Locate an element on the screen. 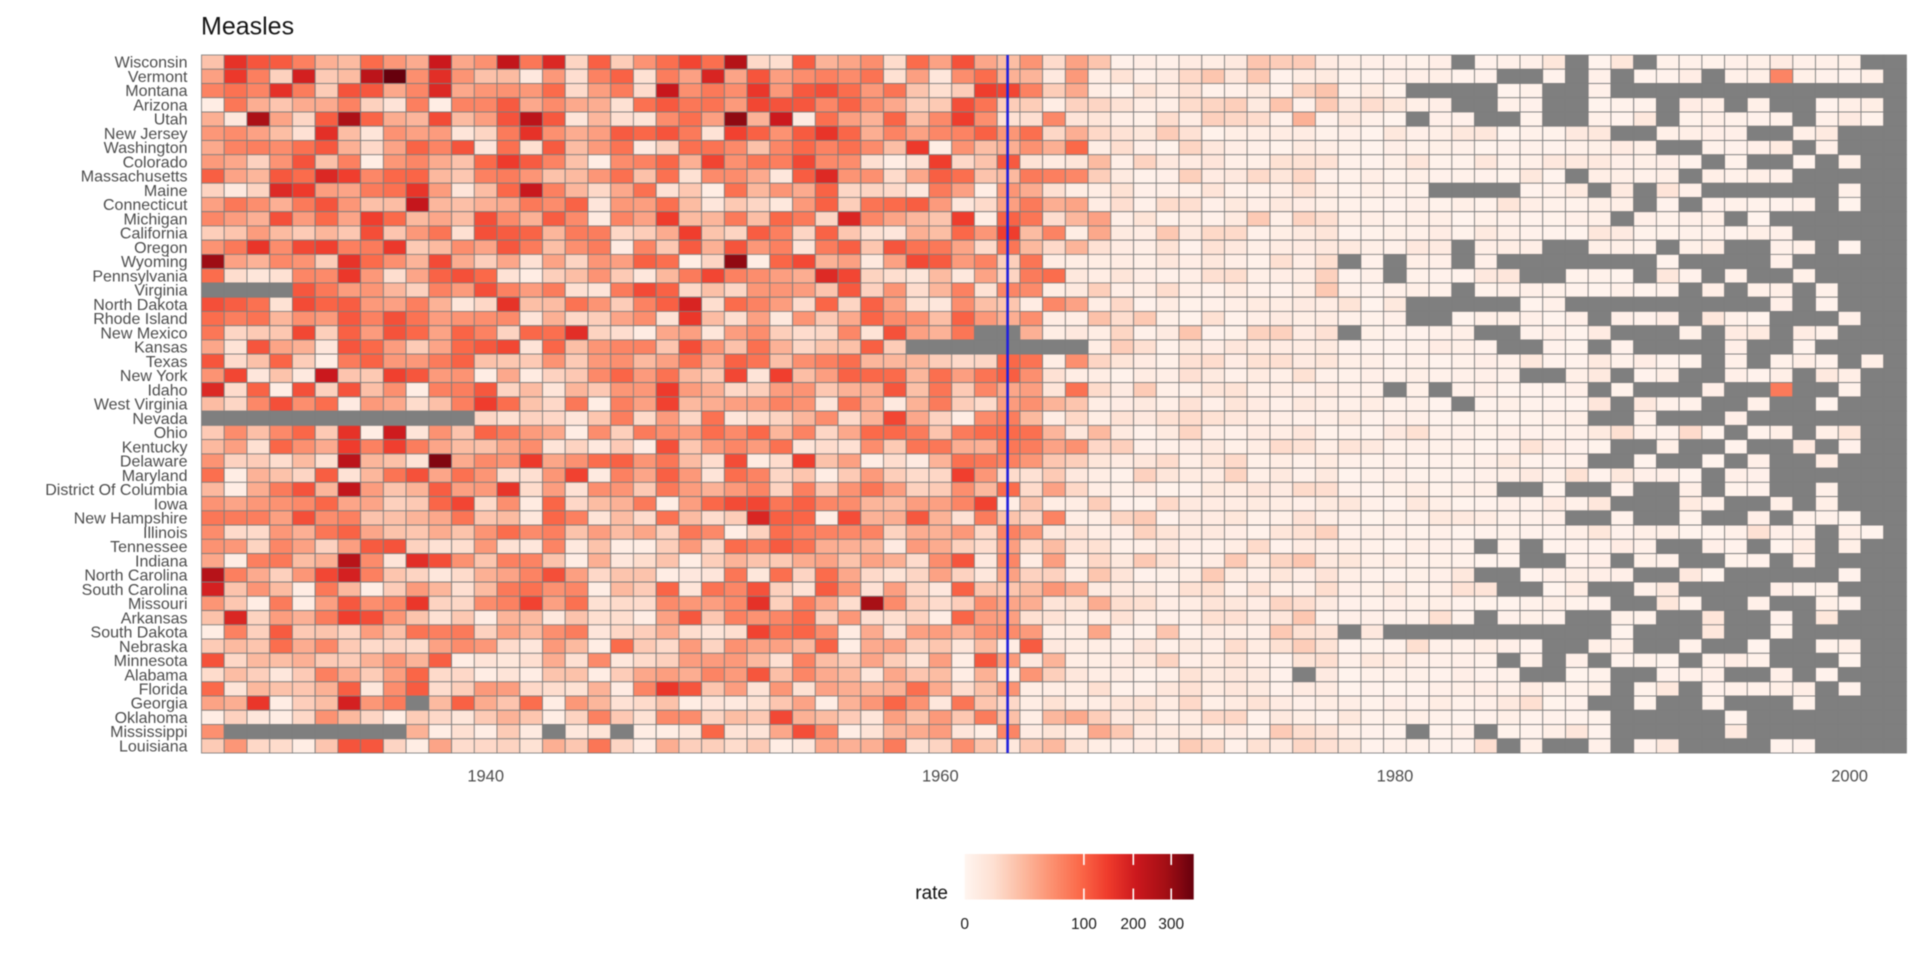 This screenshot has height=960, width=1920. svg-text: Wyoming is located at coordinates (154, 262).